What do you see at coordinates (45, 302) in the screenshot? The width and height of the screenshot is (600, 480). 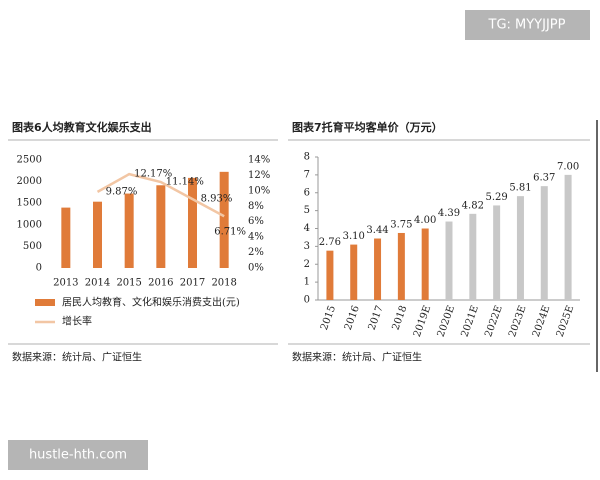 I see `legend-swatch` at bounding box center [45, 302].